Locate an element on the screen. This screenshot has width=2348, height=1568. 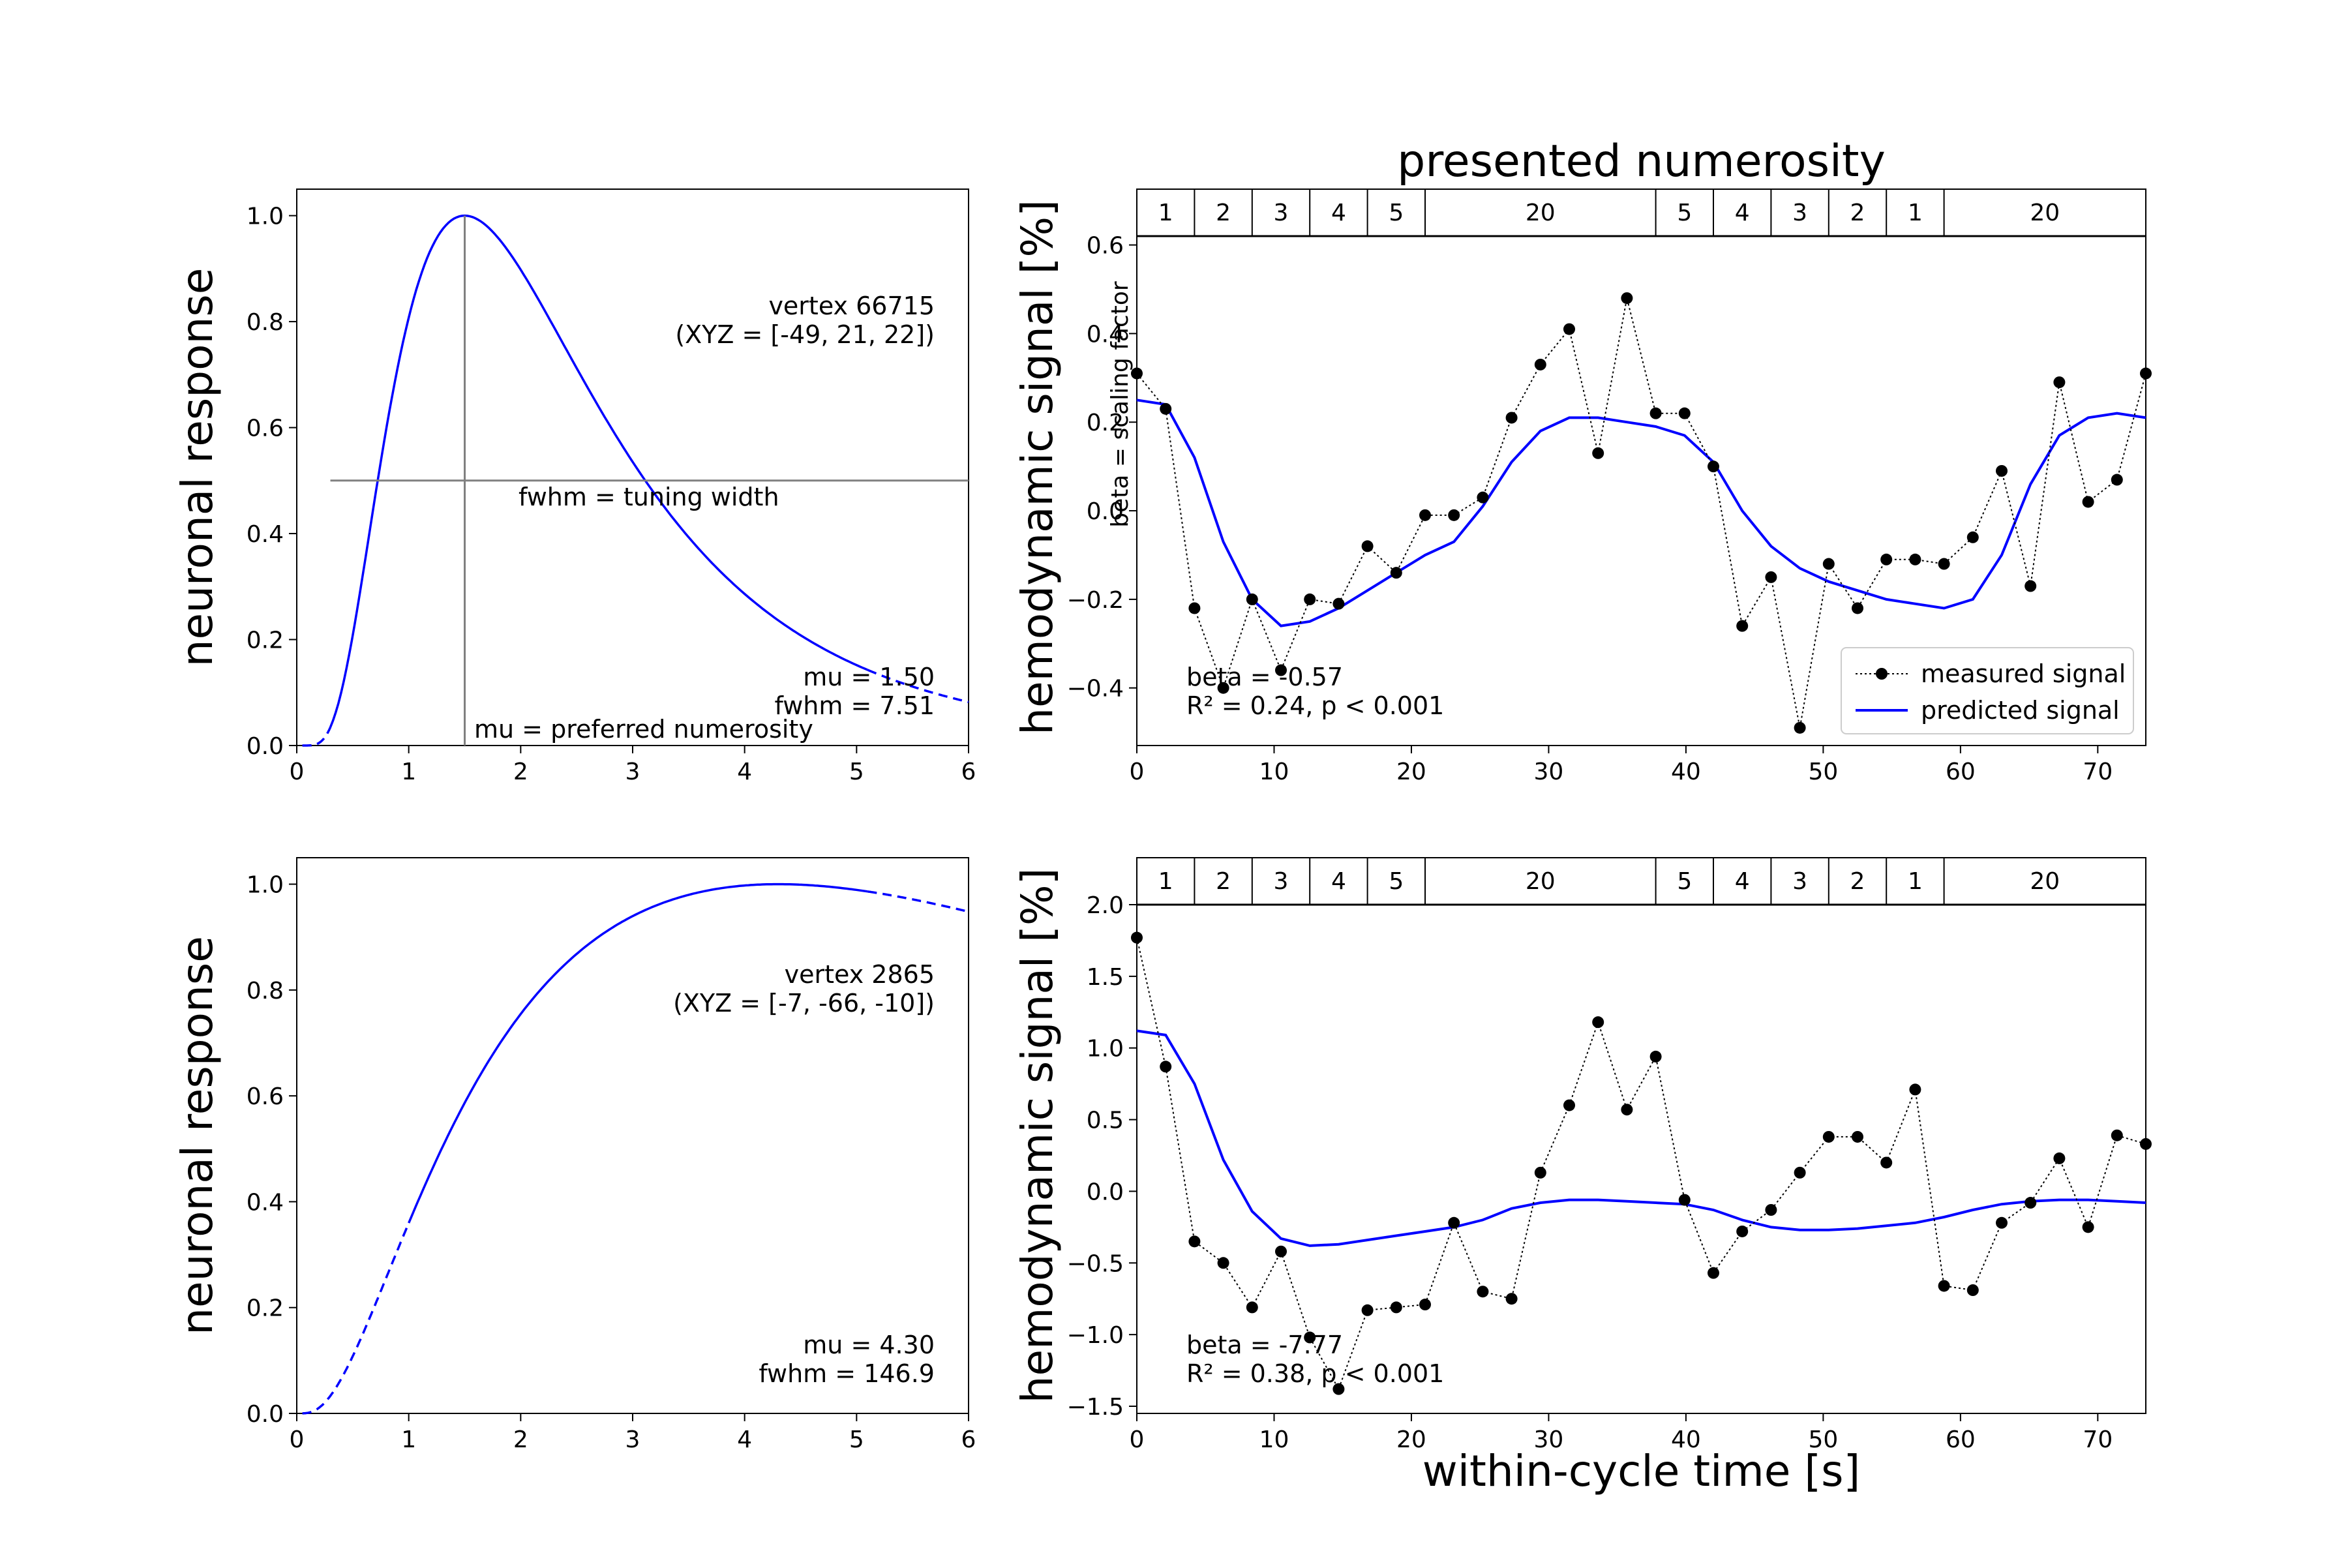
signal_top-numerosity-label: 1 is located at coordinates (1166, 213).